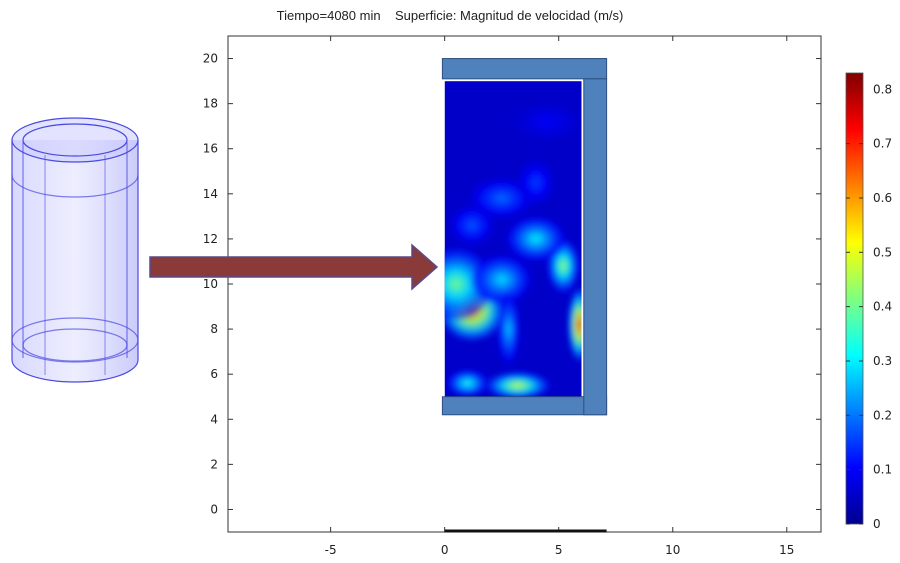  I want to click on y-tick-label: 0, so click(214, 509).